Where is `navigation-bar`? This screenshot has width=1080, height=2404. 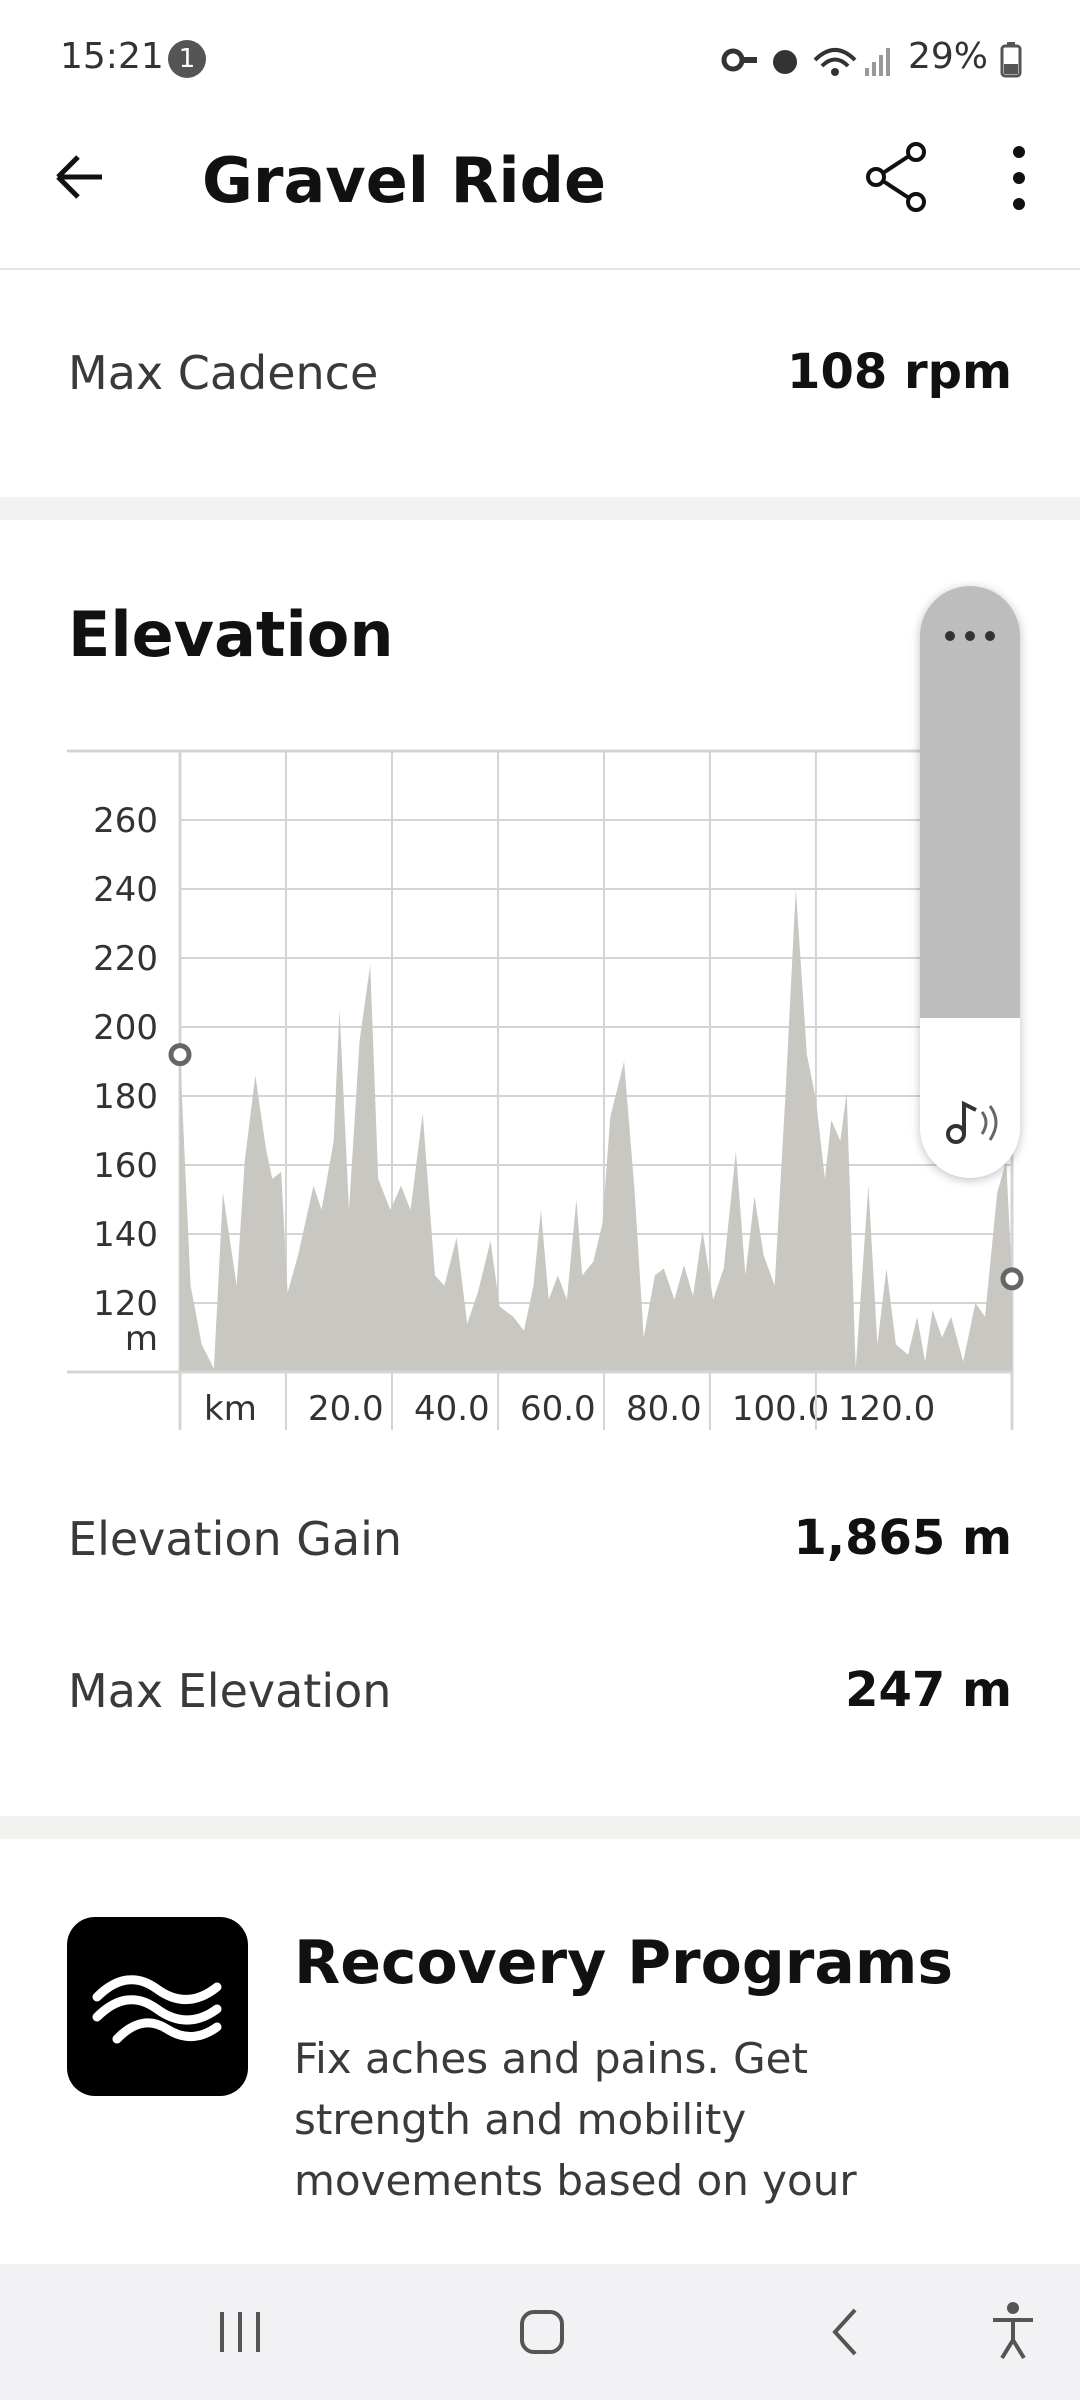 navigation-bar is located at coordinates (540, 2332).